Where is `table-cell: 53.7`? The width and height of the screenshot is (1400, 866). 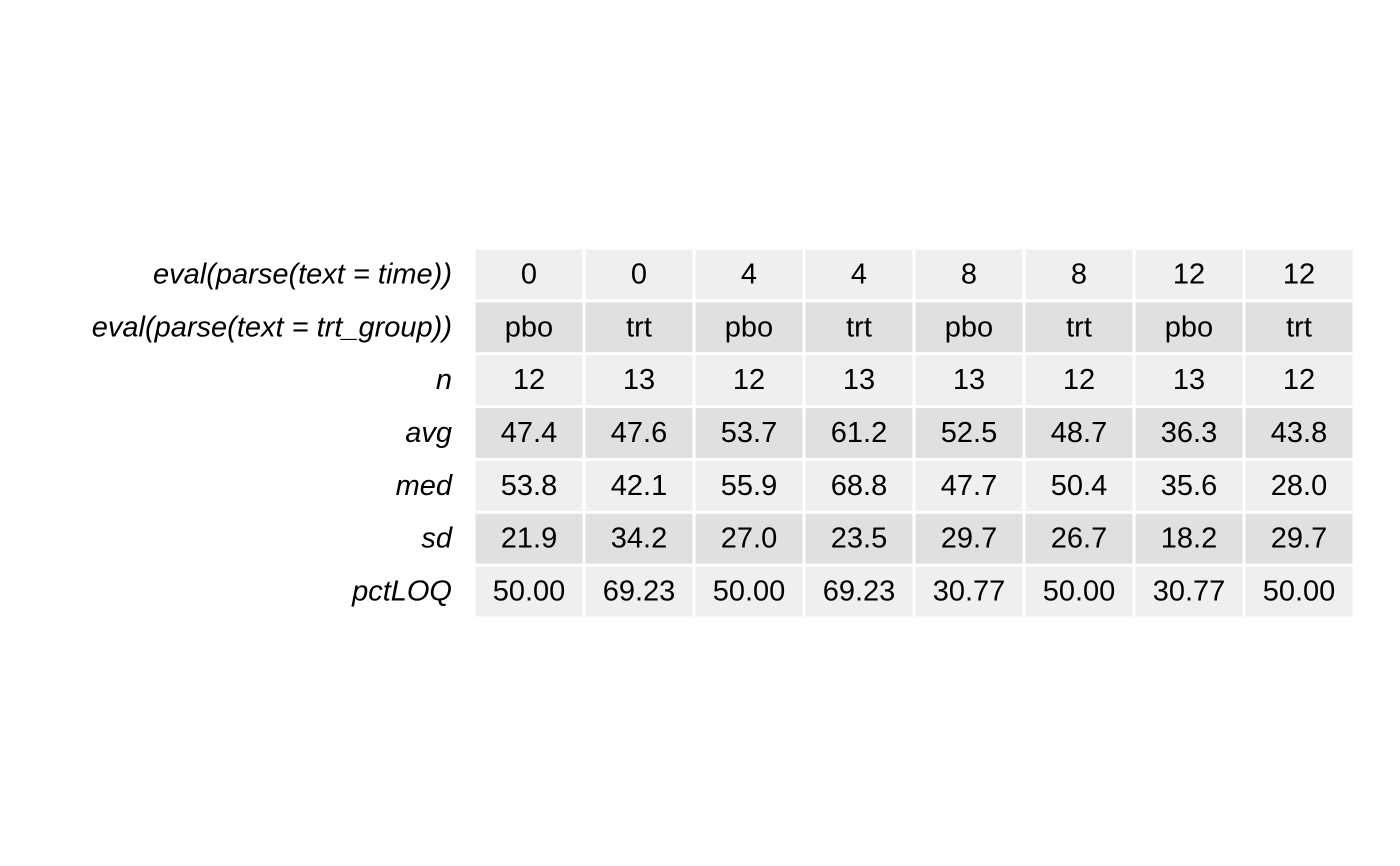
table-cell: 53.7 is located at coordinates (749, 433).